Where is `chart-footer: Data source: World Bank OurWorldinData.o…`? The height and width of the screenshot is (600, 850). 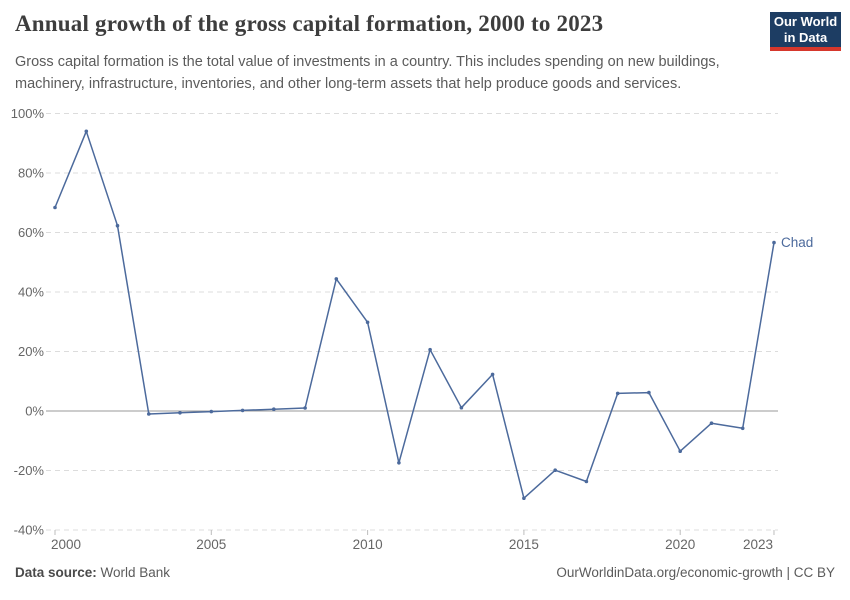 chart-footer: Data source: World Bank OurWorldinData.o… is located at coordinates (425, 572).